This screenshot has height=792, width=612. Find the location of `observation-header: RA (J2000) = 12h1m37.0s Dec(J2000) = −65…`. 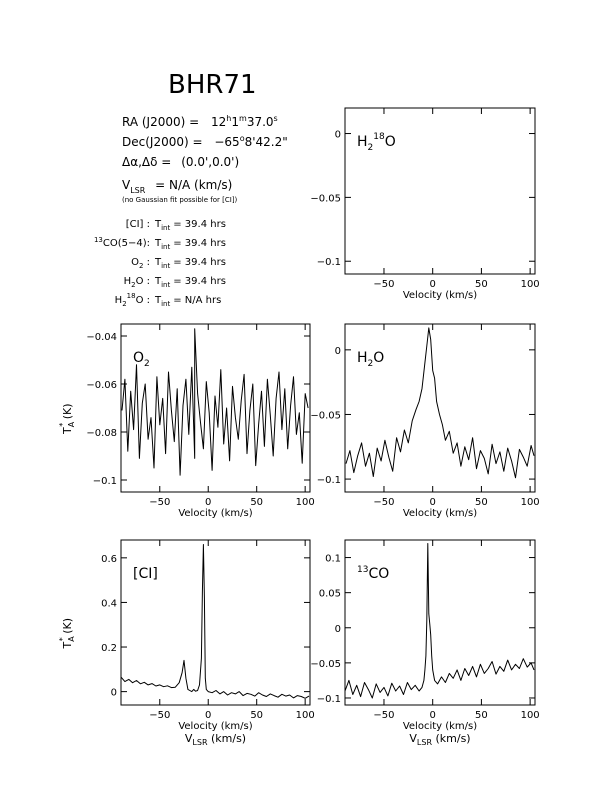

observation-header: RA (J2000) = 12h1m37.0s Dec(J2000) = −65… is located at coordinates (191, 211).